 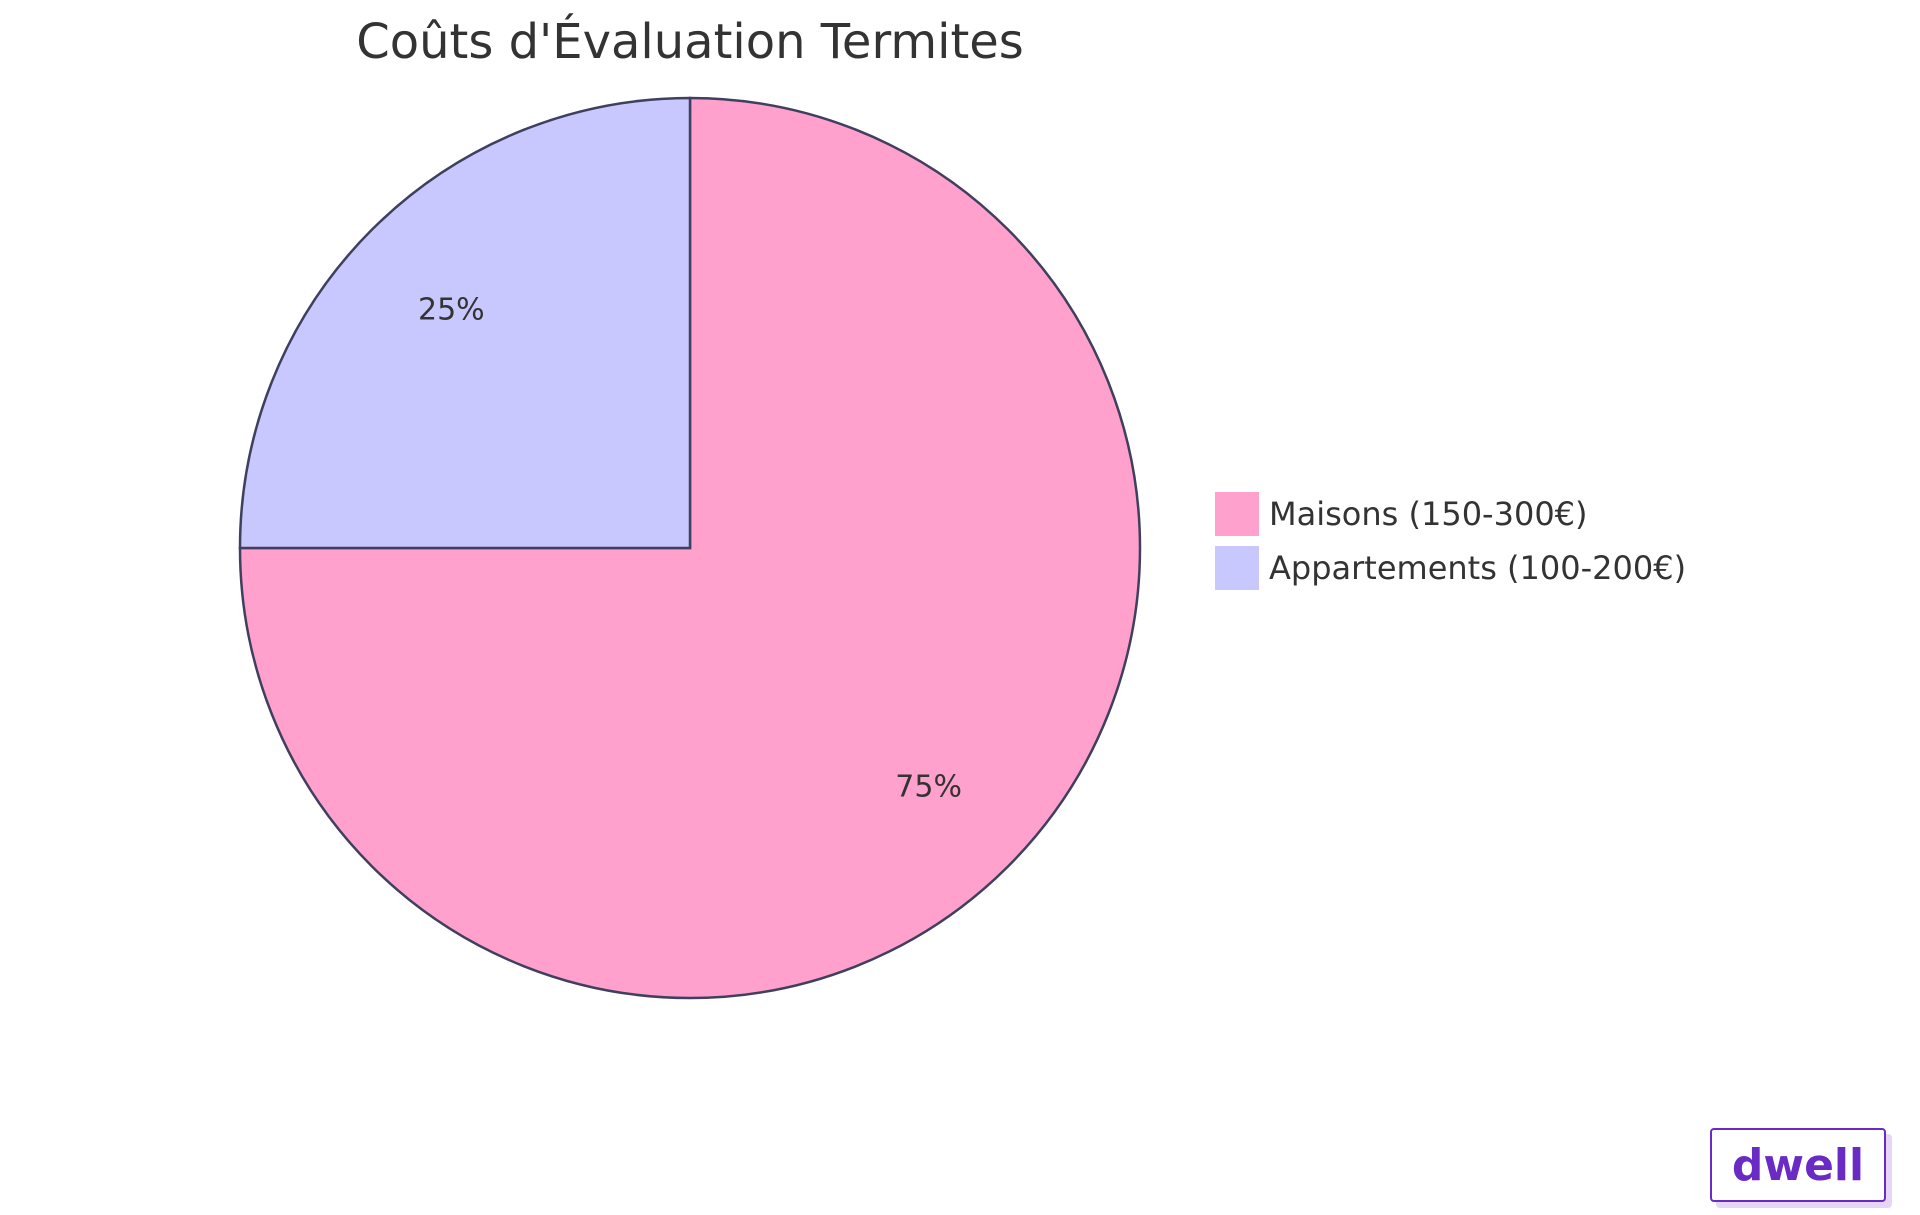 I want to click on dwell-logo: dwell, so click(x=1798, y=1165).